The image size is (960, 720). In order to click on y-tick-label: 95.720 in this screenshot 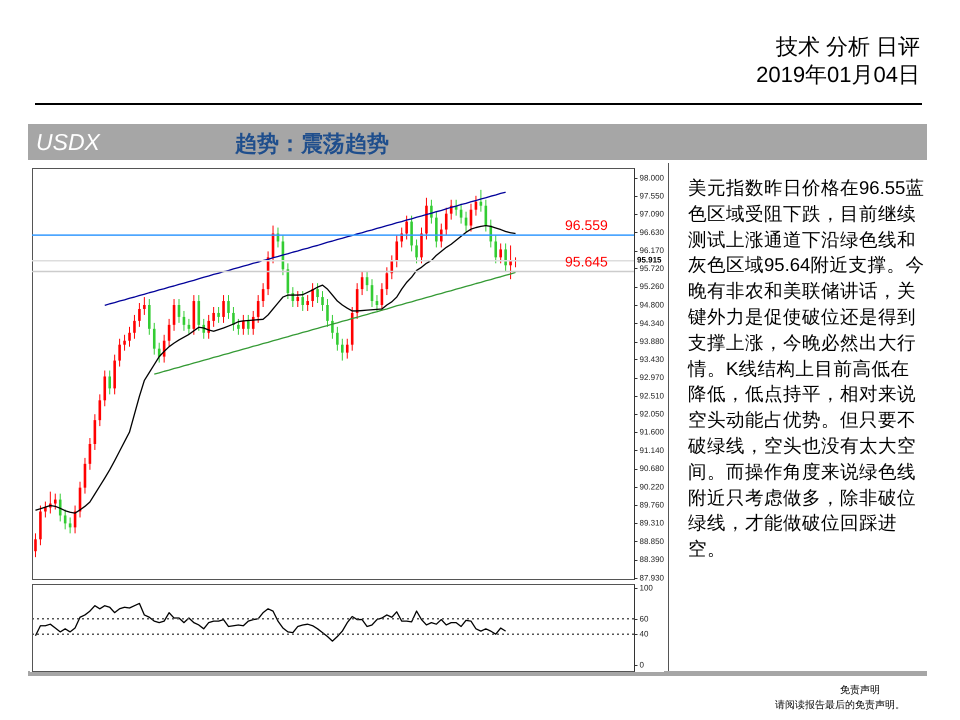, I will do `click(652, 268)`.